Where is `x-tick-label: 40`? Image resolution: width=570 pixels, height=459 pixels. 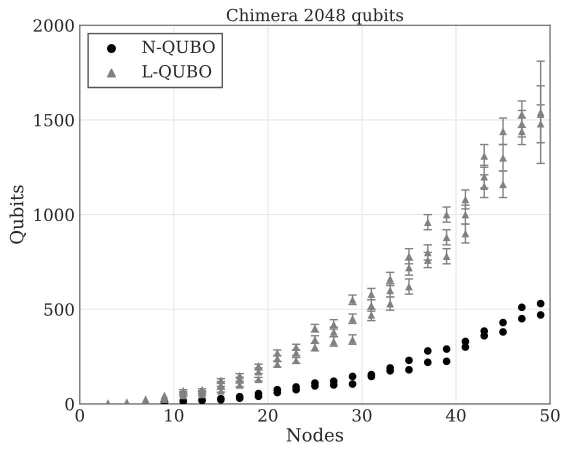 x-tick-label: 40 is located at coordinates (456, 415).